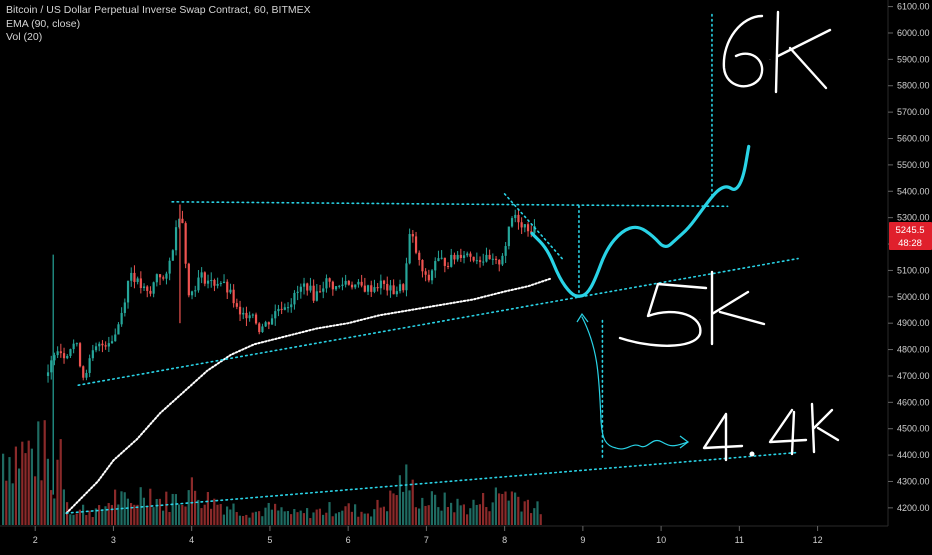 Image resolution: width=932 pixels, height=555 pixels. I want to click on price-tick-label: 5000.00, so click(913, 297).